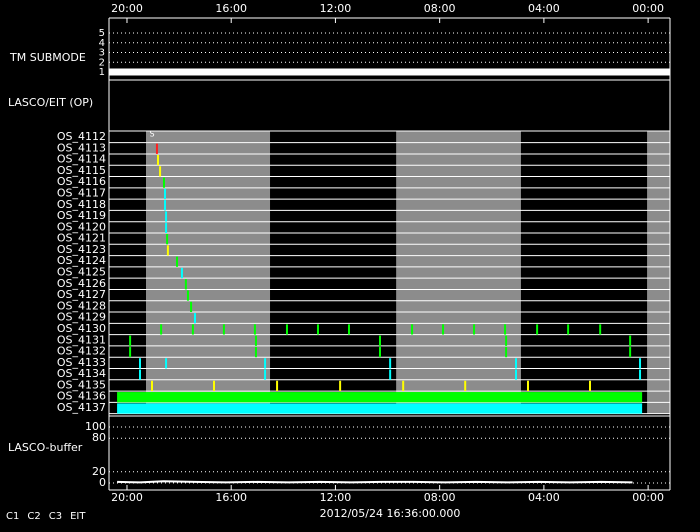  I want to click on row-label: OS_4117, so click(81, 192).